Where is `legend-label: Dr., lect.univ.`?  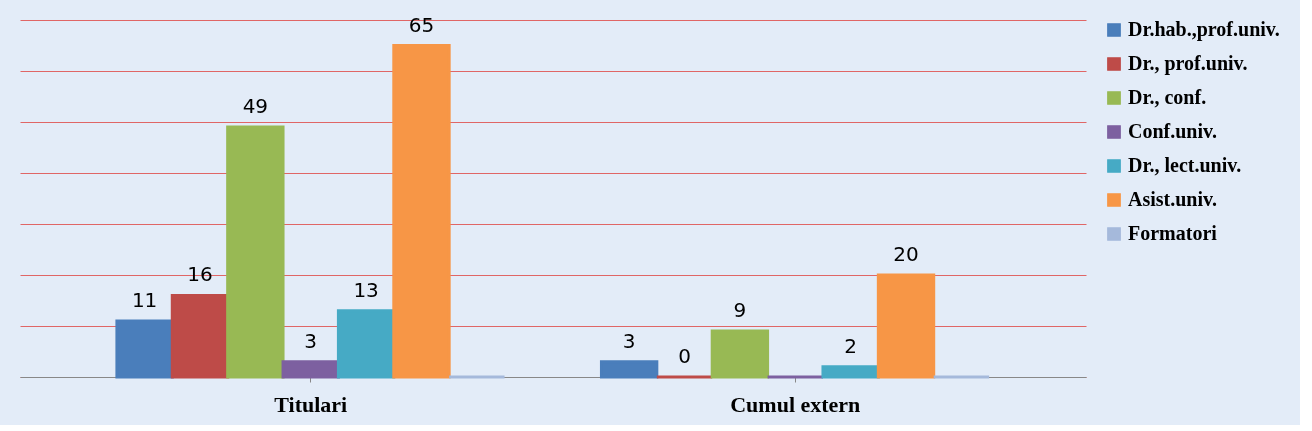
legend-label: Dr., lect.univ. is located at coordinates (1185, 165).